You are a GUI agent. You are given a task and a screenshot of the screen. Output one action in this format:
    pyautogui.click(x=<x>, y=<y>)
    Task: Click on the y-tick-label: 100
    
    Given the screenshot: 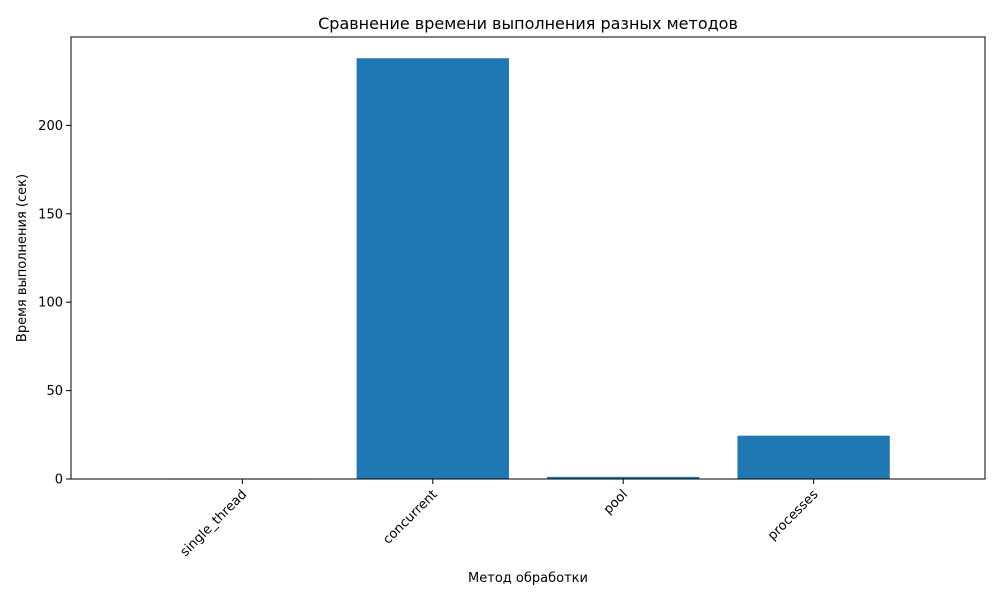 What is the action you would take?
    pyautogui.click(x=50, y=303)
    